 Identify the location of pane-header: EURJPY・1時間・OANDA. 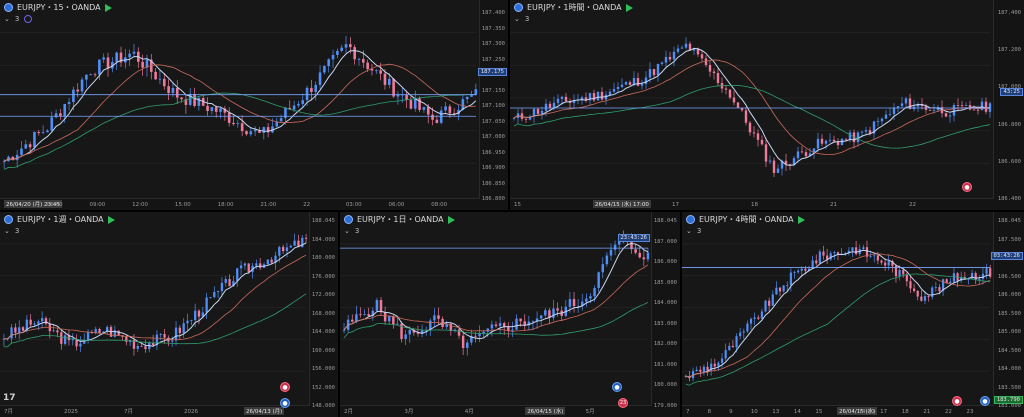
(573, 7).